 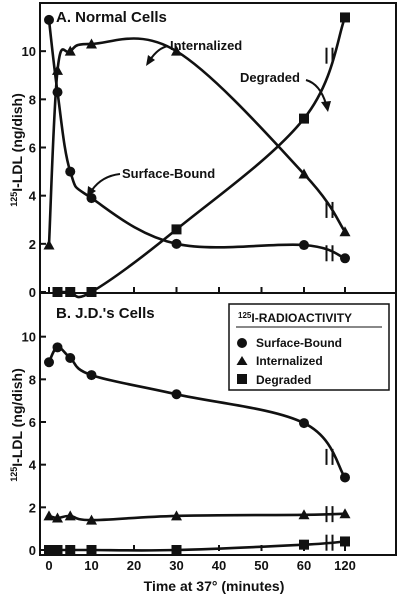 I want to click on legend-box, so click(x=309, y=347).